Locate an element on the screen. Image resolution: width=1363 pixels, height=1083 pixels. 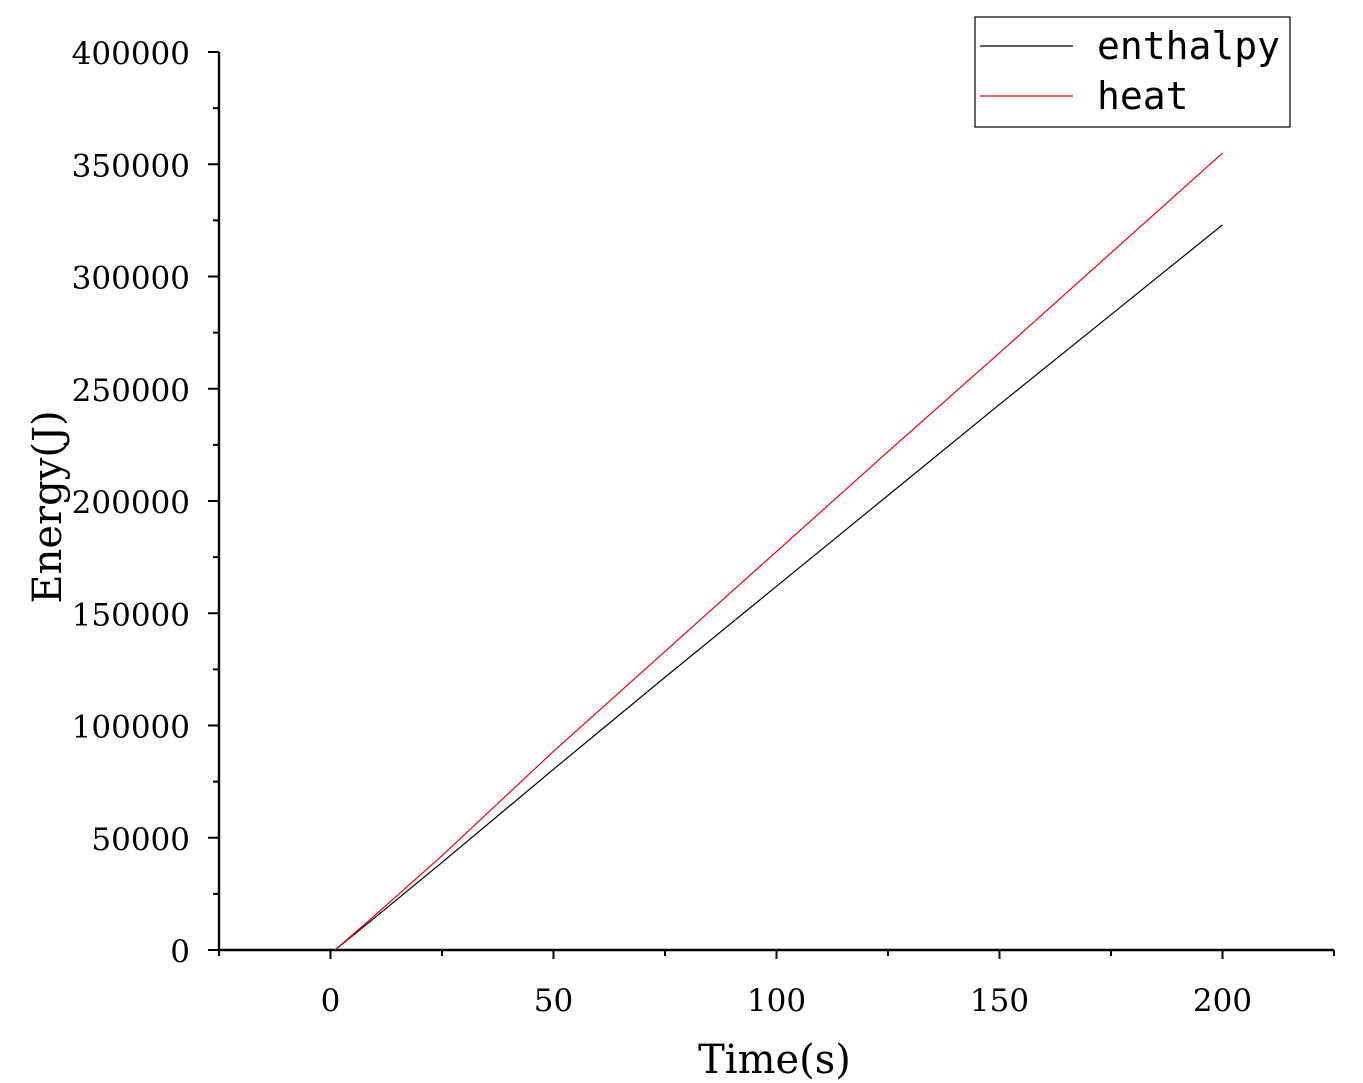
y-axis-title: Energy(J) is located at coordinates (48, 506).